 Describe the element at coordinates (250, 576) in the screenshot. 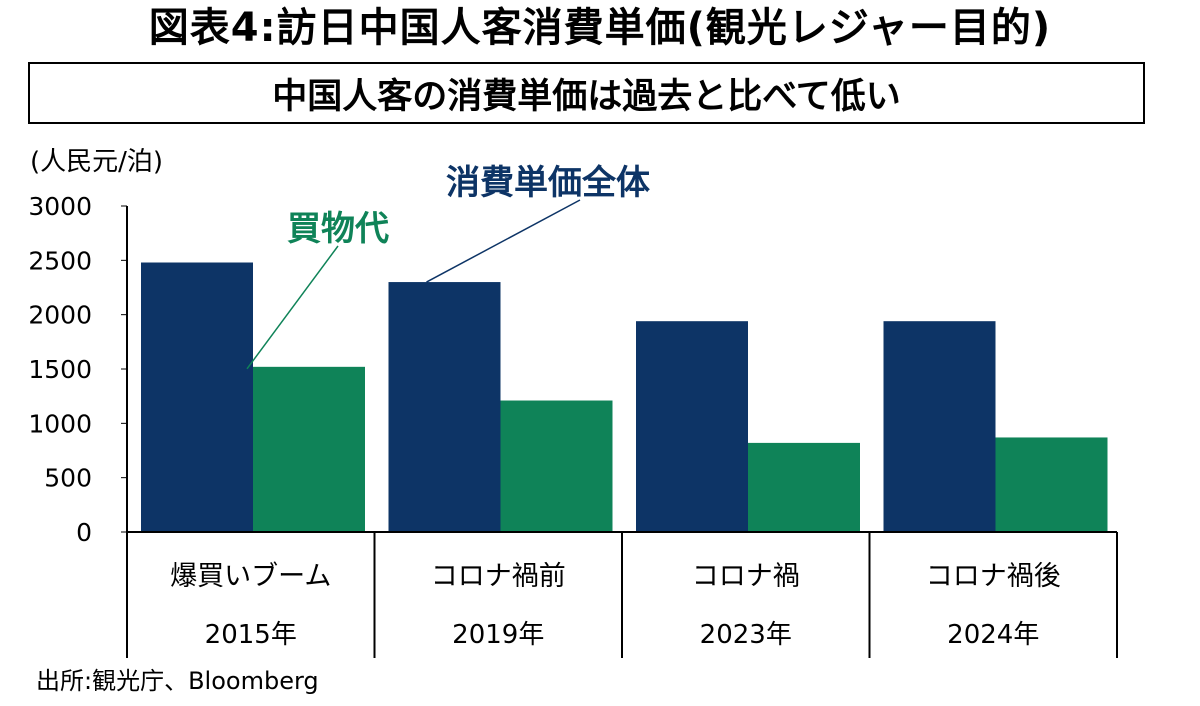

I see `x-category-label: 爆買いブーム` at that location.